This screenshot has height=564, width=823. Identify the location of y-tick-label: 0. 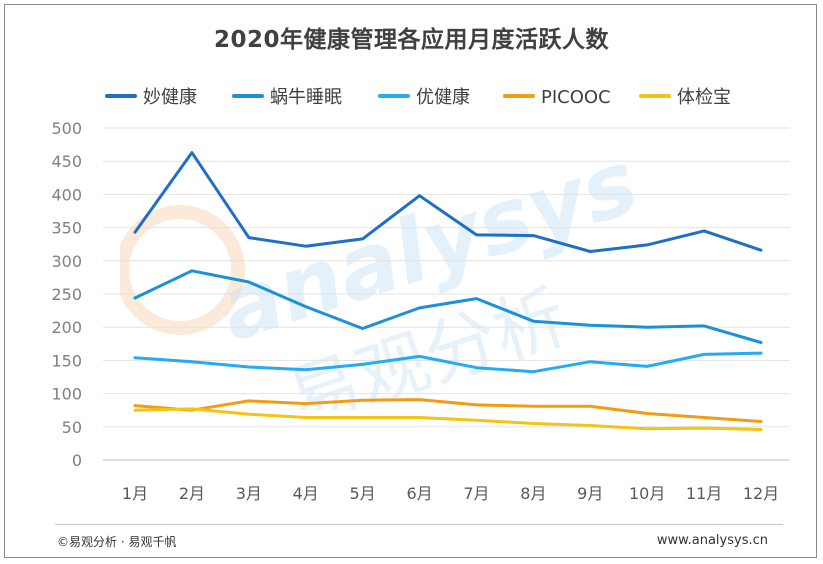
(77, 460).